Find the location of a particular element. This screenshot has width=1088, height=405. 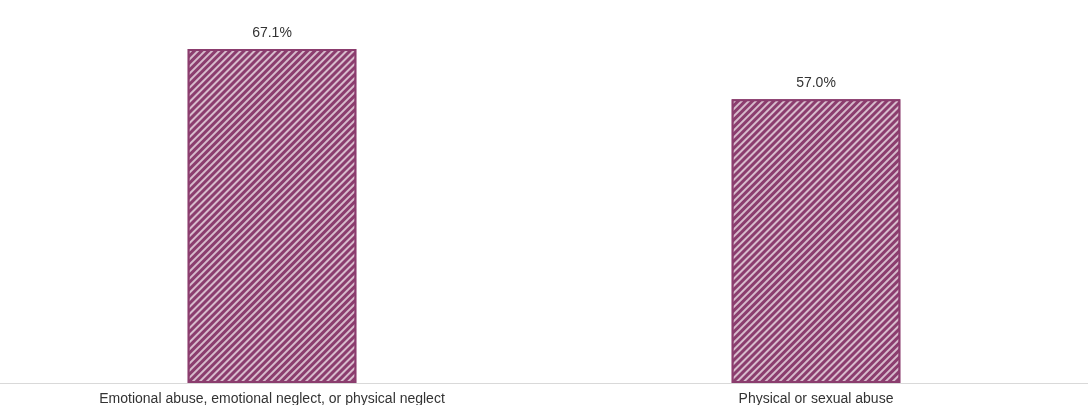

data-label: 57.0% is located at coordinates (816, 82).